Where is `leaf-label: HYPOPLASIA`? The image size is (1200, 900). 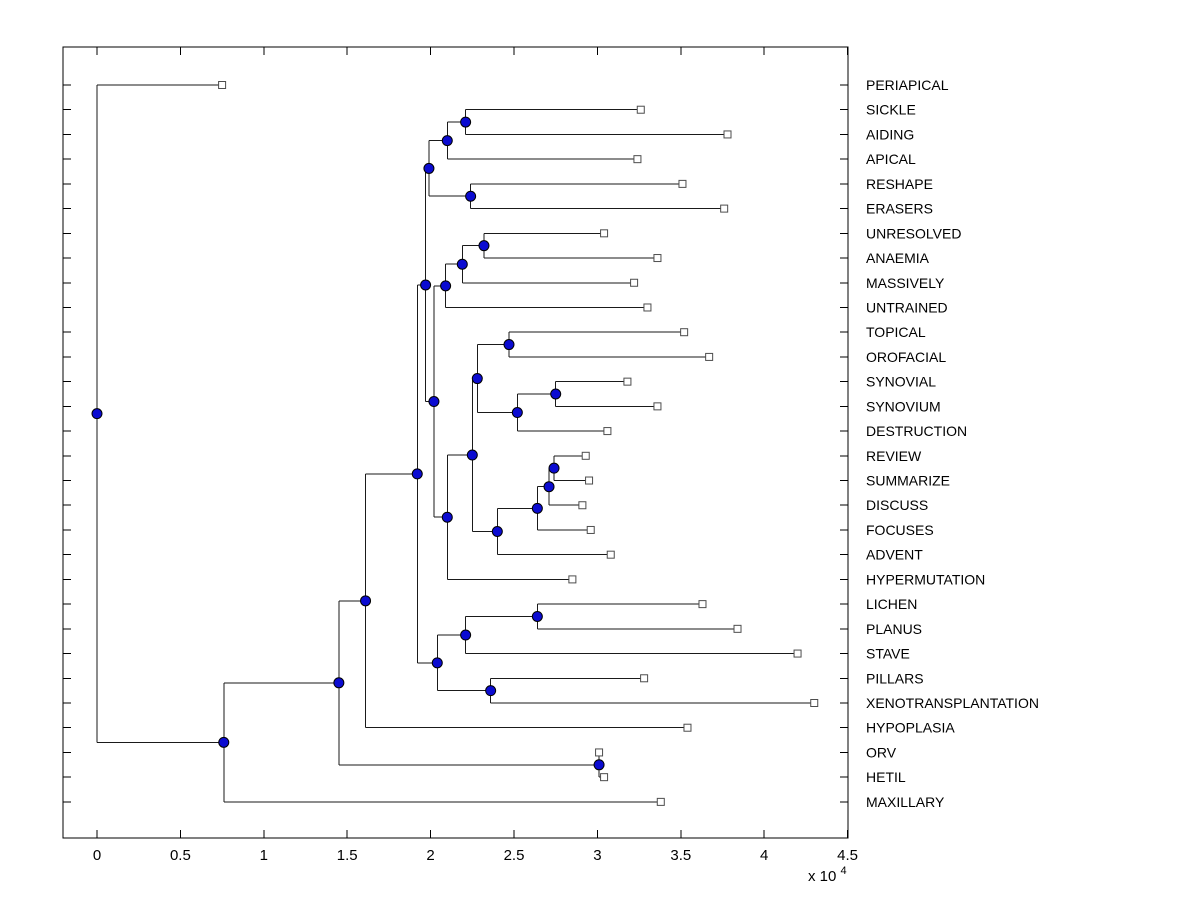 leaf-label: HYPOPLASIA is located at coordinates (910, 728).